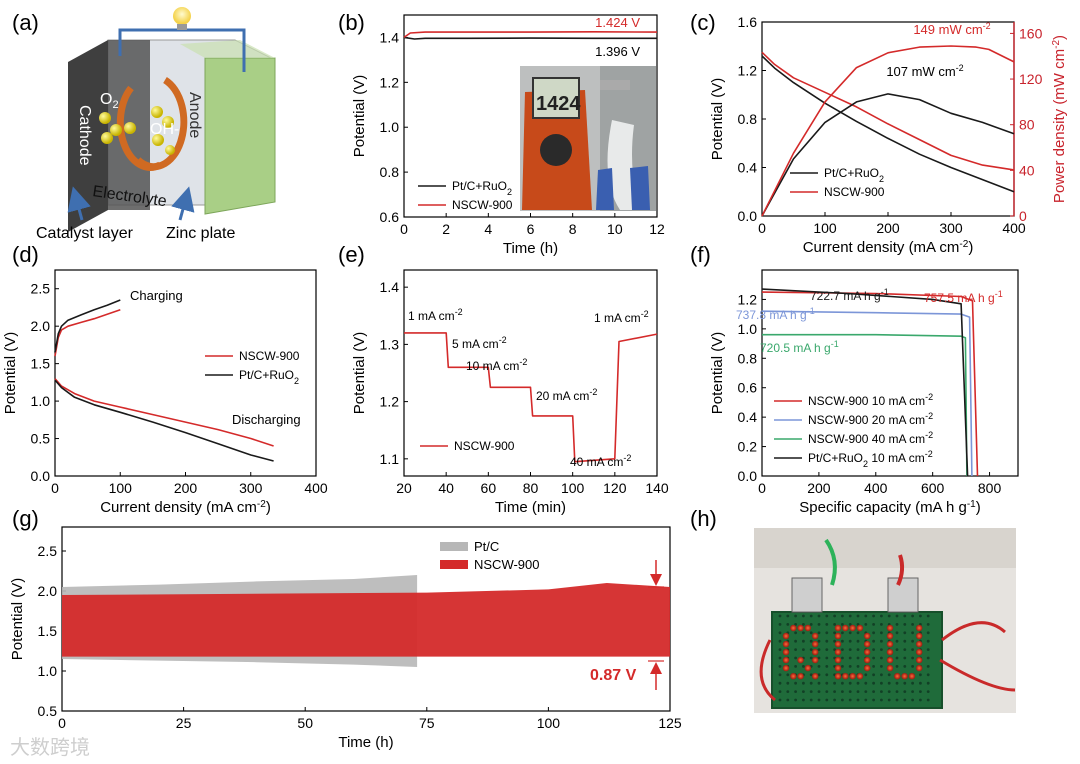  Describe the element at coordinates (446, 229) in the screenshot. I see `x-tick-label: 2` at that location.